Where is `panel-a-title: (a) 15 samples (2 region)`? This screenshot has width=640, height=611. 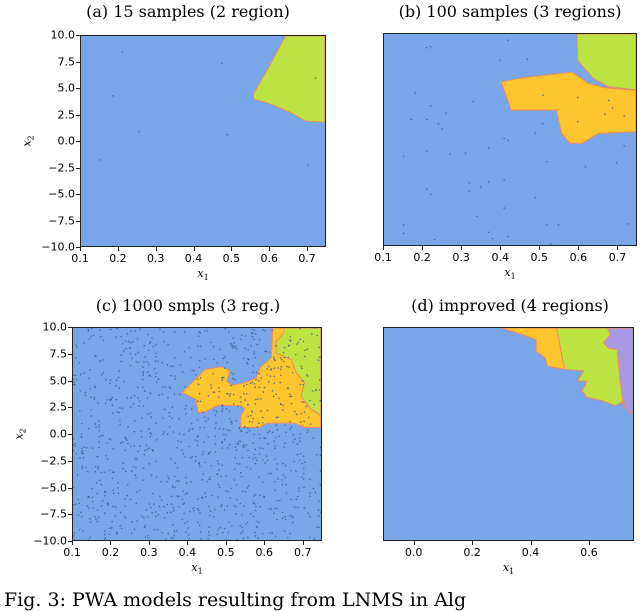 panel-a-title: (a) 15 samples (2 region) is located at coordinates (188, 11).